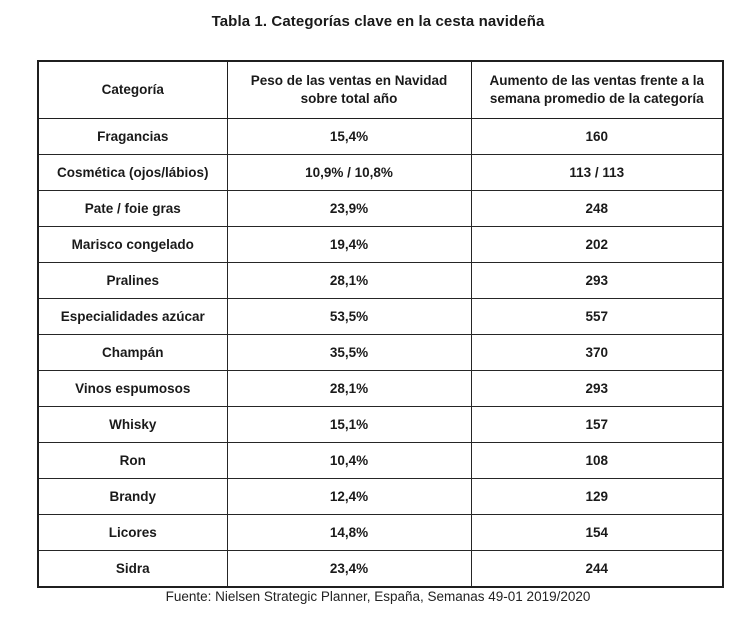  What do you see at coordinates (132, 208) in the screenshot?
I see `category-cell: Pate / foie gras` at bounding box center [132, 208].